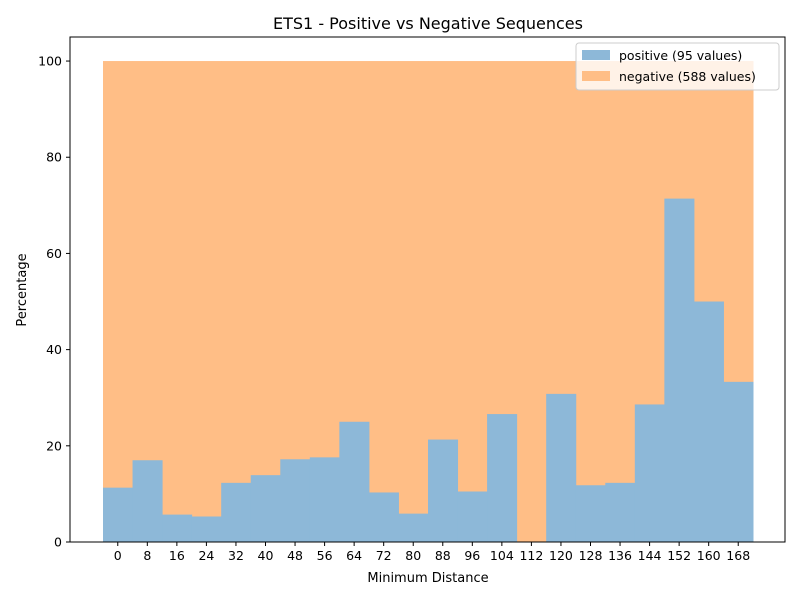 The width and height of the screenshot is (800, 600). I want to click on y-tick-label: 20, so click(54, 445).